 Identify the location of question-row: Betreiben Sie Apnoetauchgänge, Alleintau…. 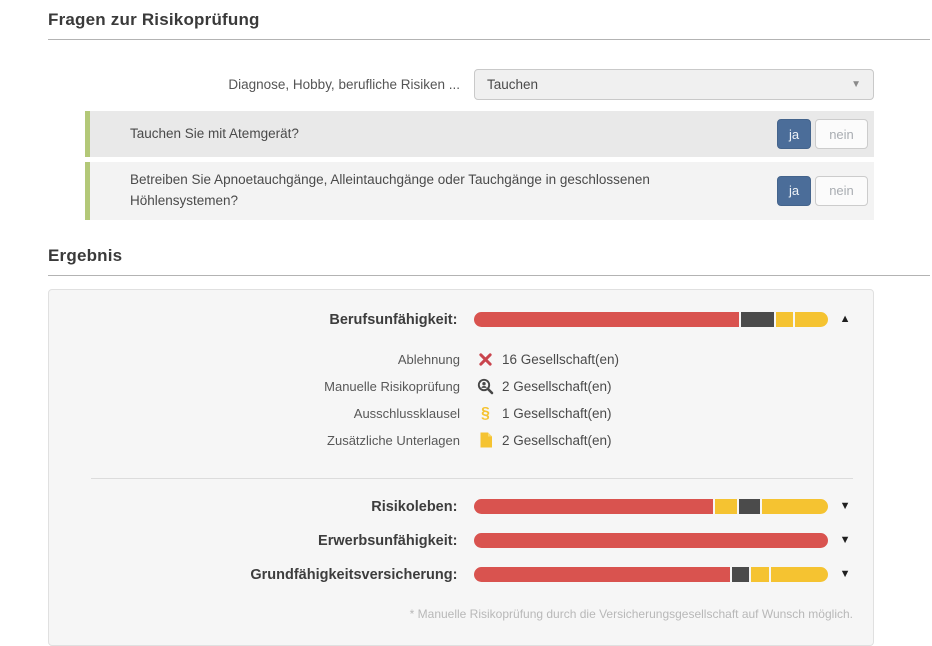
(479, 191).